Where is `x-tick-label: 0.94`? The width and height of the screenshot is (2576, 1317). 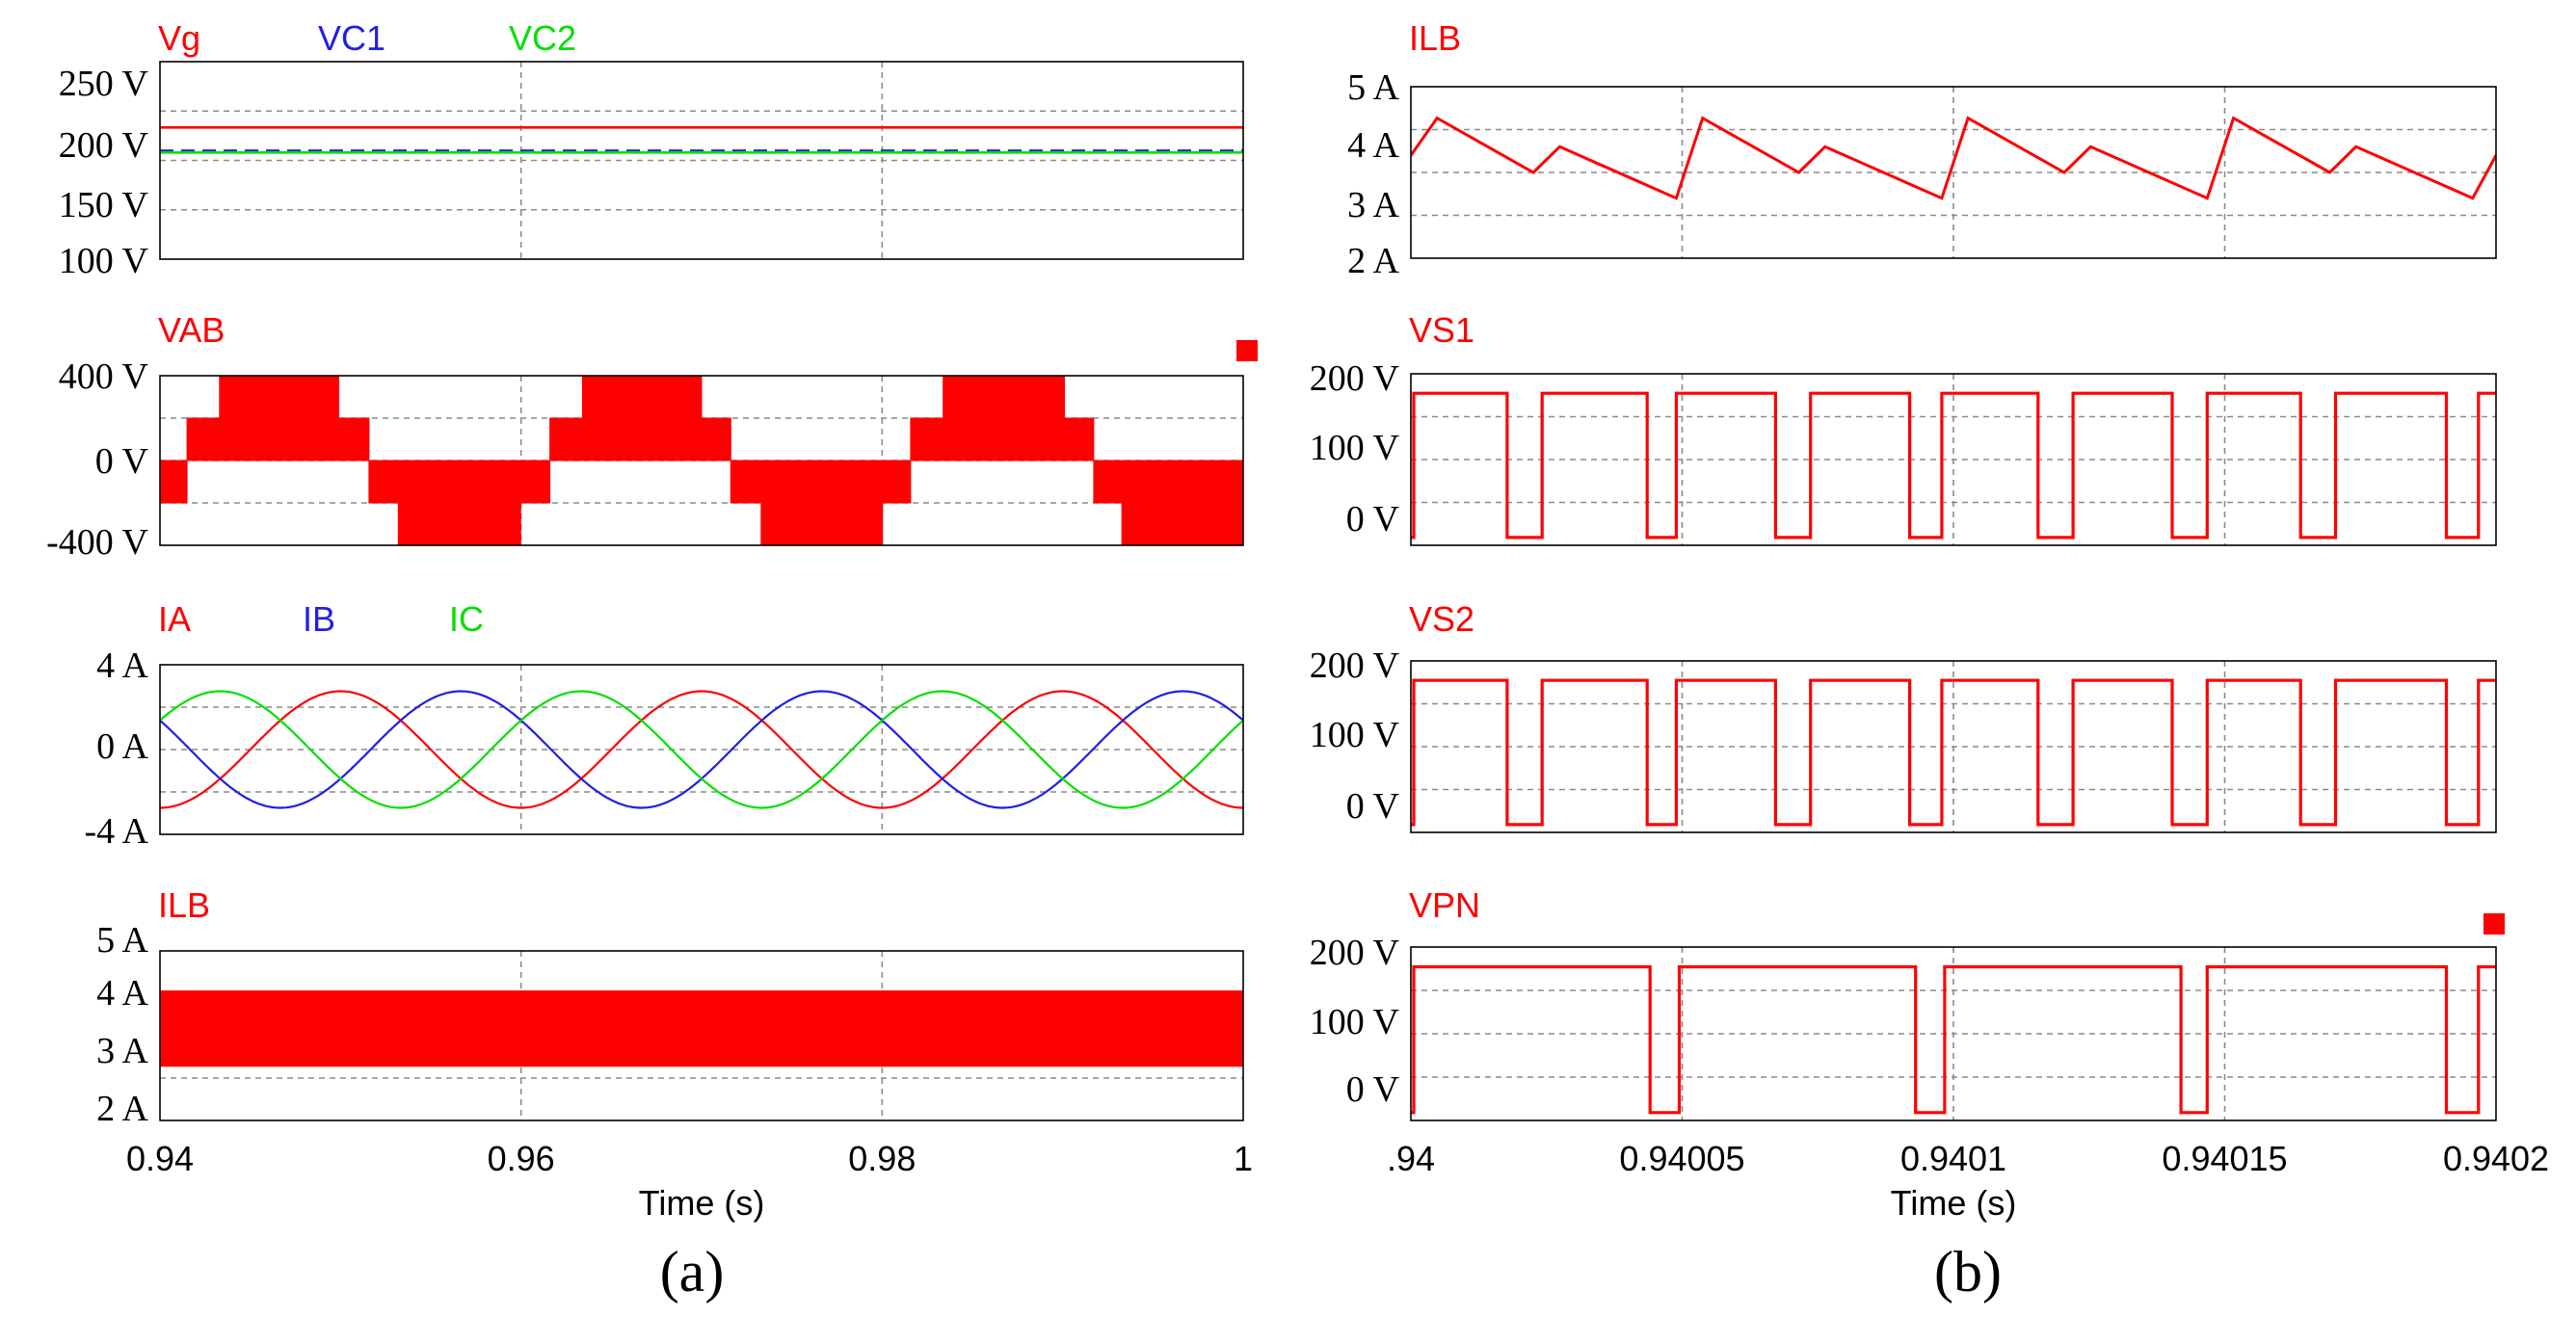 x-tick-label: 0.94 is located at coordinates (160, 1158).